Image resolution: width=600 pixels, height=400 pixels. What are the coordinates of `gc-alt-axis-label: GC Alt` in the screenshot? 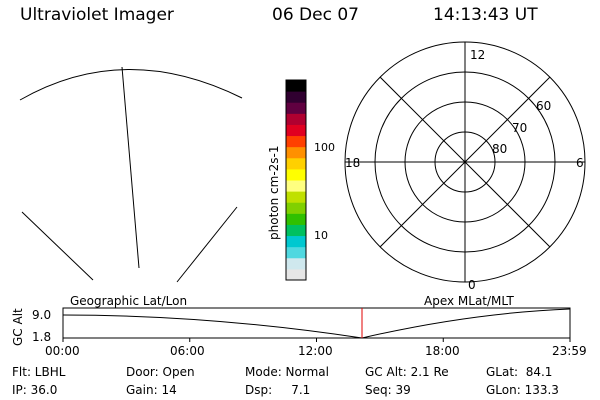 It's located at (18, 327).